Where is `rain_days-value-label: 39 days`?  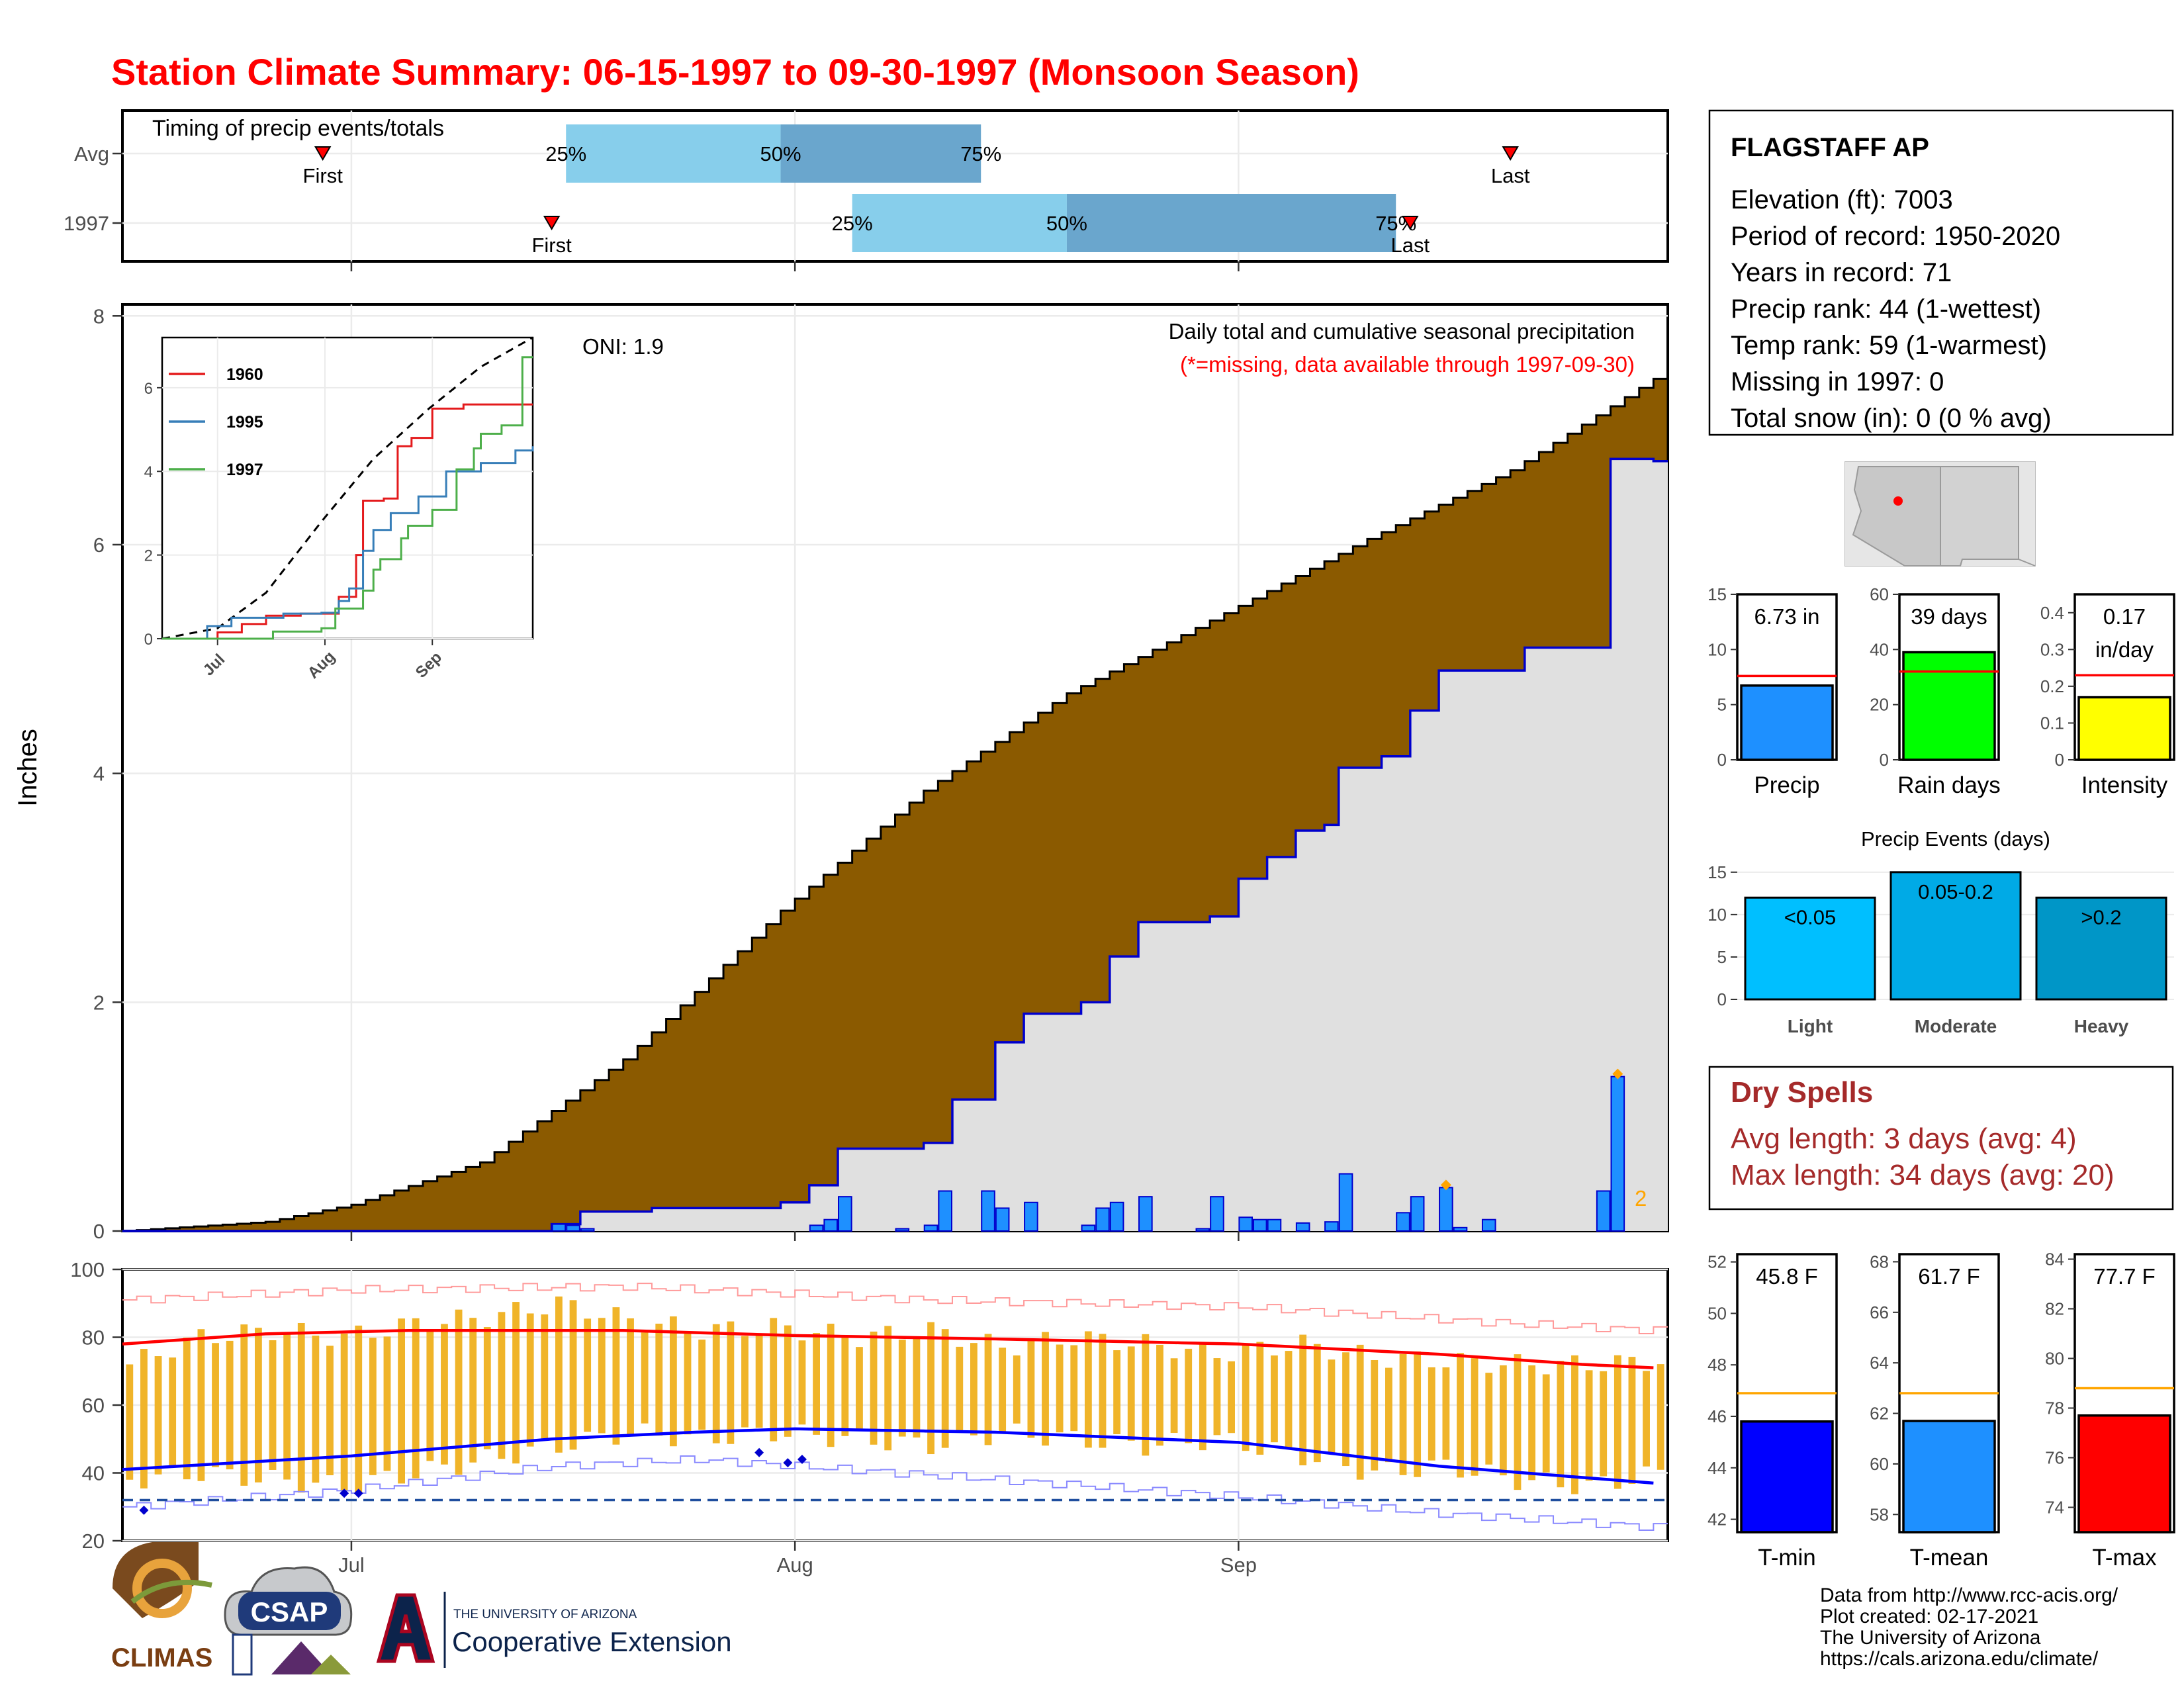 rain_days-value-label: 39 days is located at coordinates (1949, 616).